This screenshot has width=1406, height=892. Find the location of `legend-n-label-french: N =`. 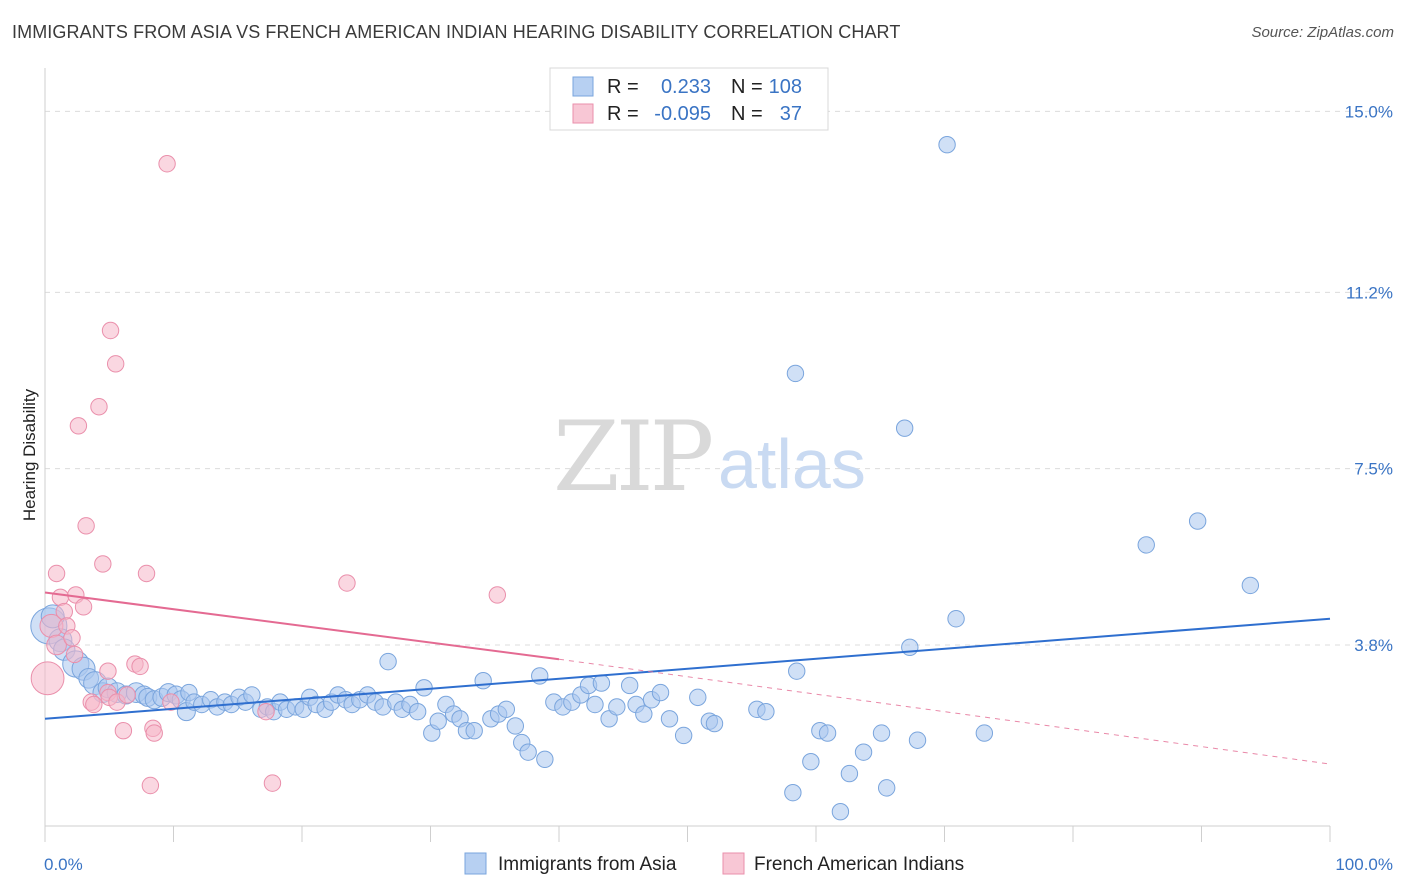

legend-n-label-french: N = is located at coordinates (747, 114).